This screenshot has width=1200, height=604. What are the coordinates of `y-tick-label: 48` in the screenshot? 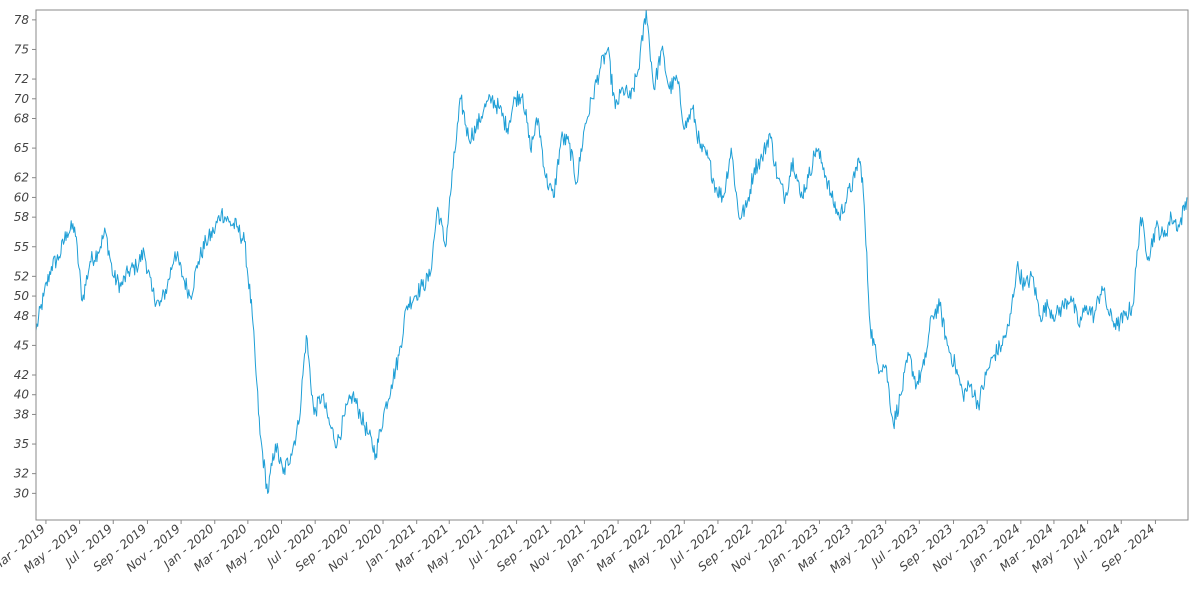 It's located at (22, 316).